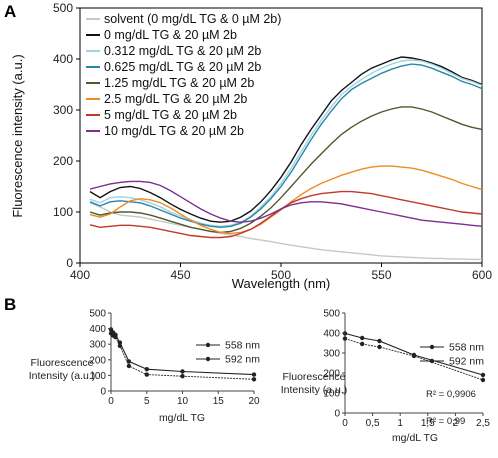 The height and width of the screenshot is (458, 498). I want to click on chart-b-right-annotation-r2-592: R² = 0,99, so click(445, 421).